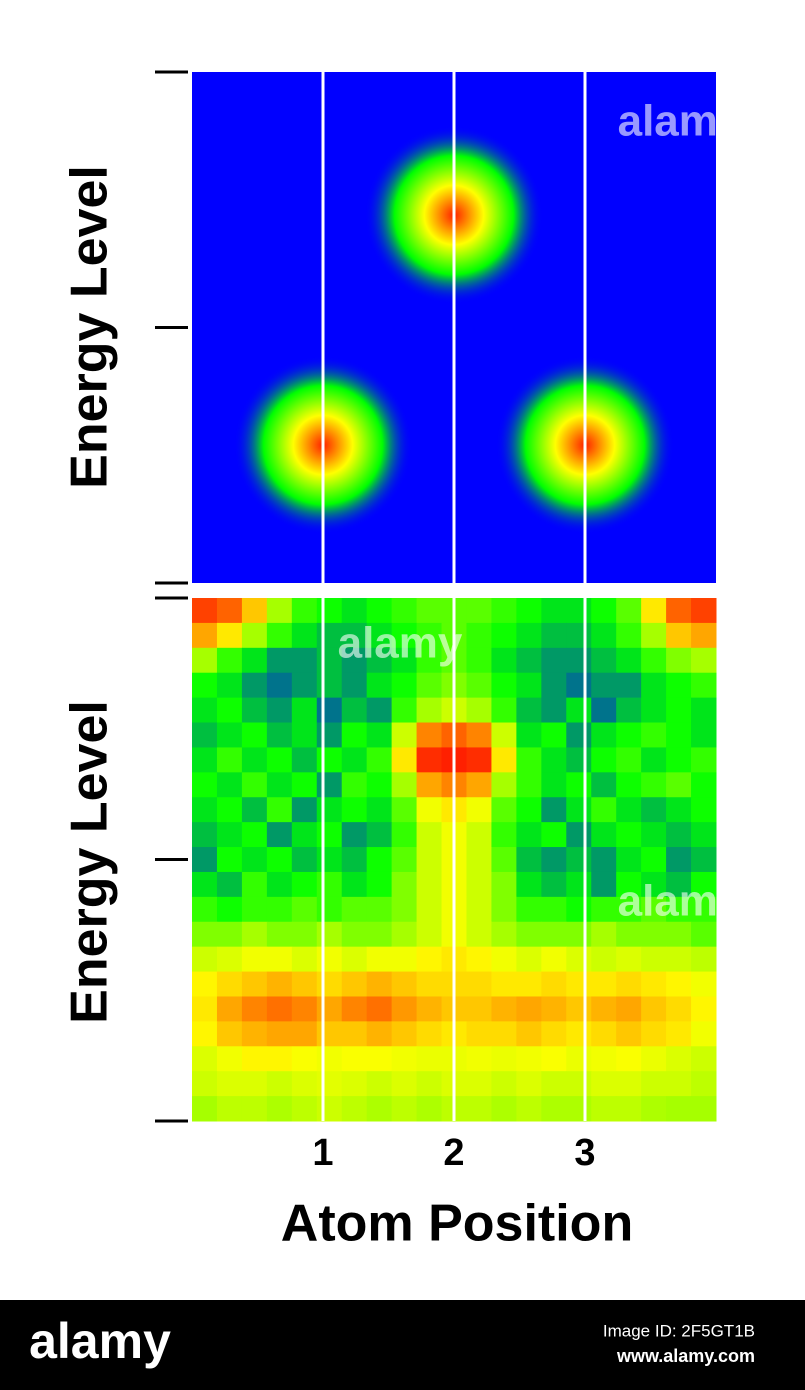 This screenshot has width=805, height=1390. I want to click on x-axis-label: Atom Position, so click(457, 1224).